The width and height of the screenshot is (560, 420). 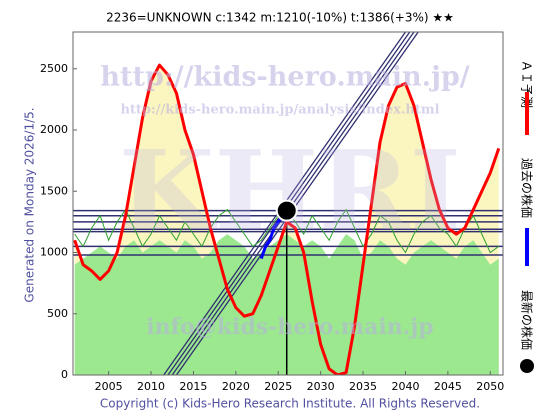 What do you see at coordinates (490, 386) in the screenshot?
I see `x-tick-label: 2050` at bounding box center [490, 386].